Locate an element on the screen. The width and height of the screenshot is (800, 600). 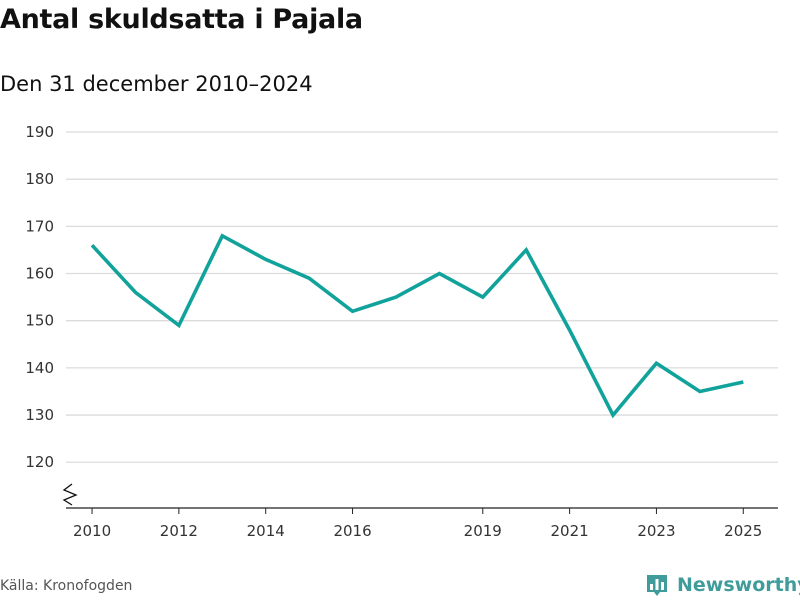
newsworthy-logo: Newsworthy is located at coordinates (722, 585).